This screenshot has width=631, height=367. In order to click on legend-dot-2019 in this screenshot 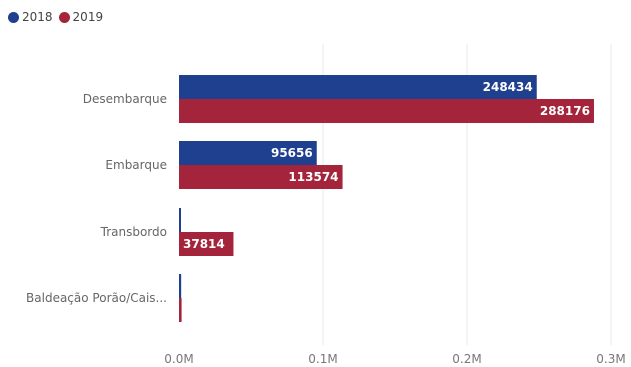, I will do `click(64, 17)`.